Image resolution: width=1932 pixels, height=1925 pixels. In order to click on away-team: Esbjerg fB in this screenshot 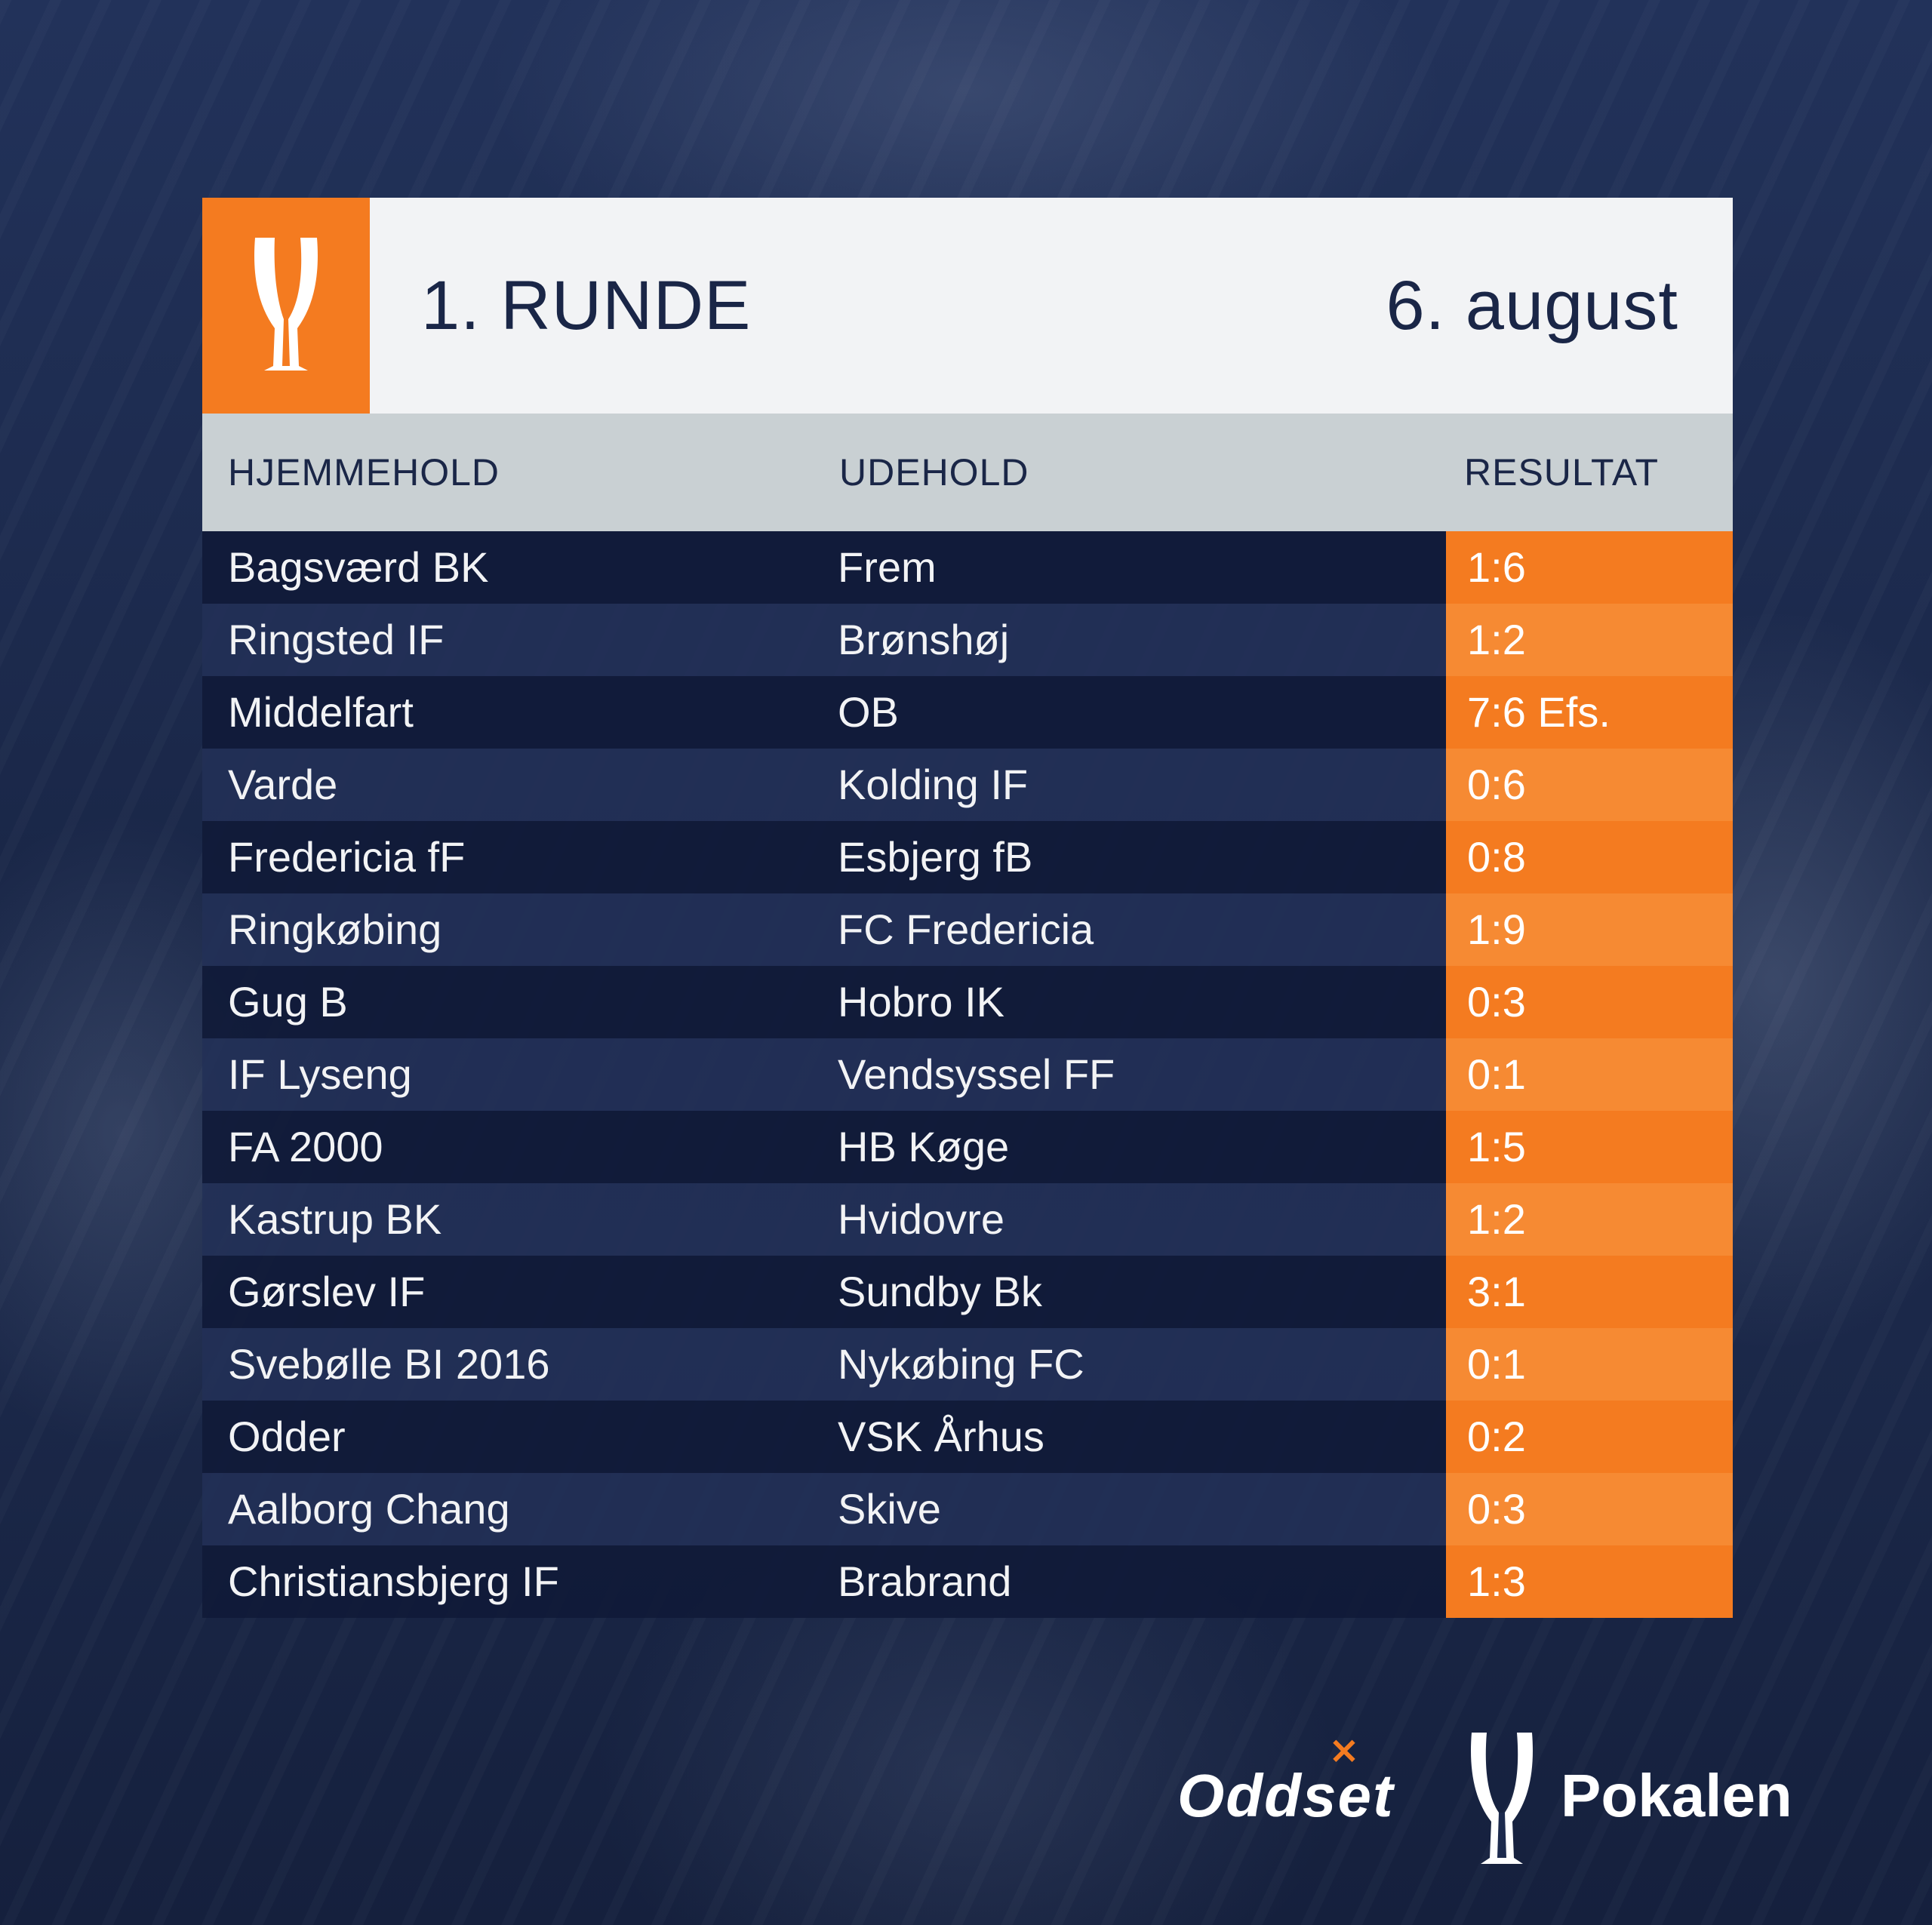, I will do `click(935, 857)`.